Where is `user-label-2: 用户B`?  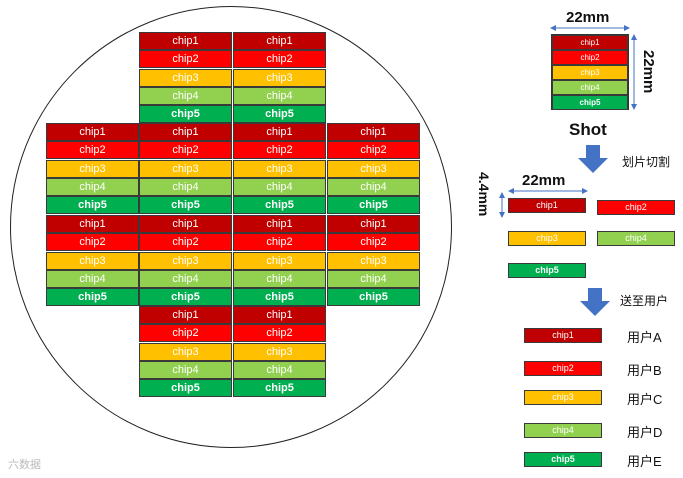
user-label-2: 用户B is located at coordinates (644, 370).